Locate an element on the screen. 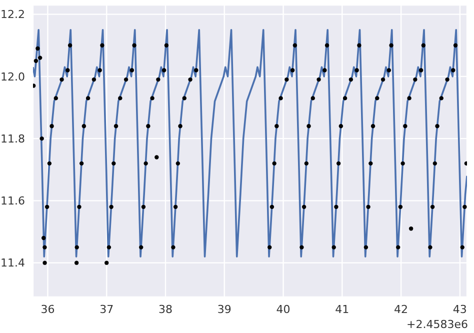  x-tick-label: 41 is located at coordinates (342, 309).